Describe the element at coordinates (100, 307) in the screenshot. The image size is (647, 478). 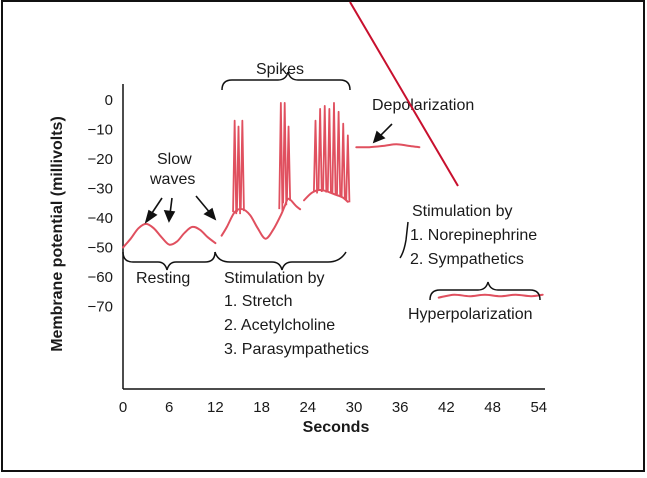
I see `y-tick-label: −70` at that location.